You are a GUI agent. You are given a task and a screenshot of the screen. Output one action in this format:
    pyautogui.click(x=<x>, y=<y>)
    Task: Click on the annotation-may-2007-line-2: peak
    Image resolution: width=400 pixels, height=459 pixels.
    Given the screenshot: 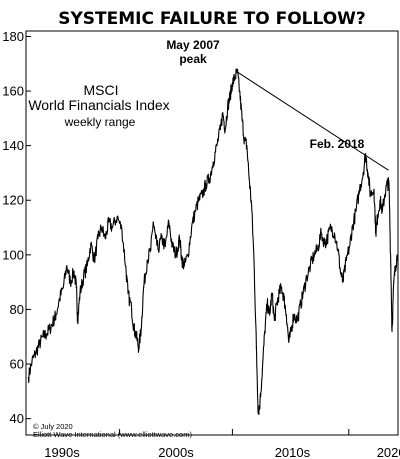 What is the action you would take?
    pyautogui.click(x=193, y=59)
    